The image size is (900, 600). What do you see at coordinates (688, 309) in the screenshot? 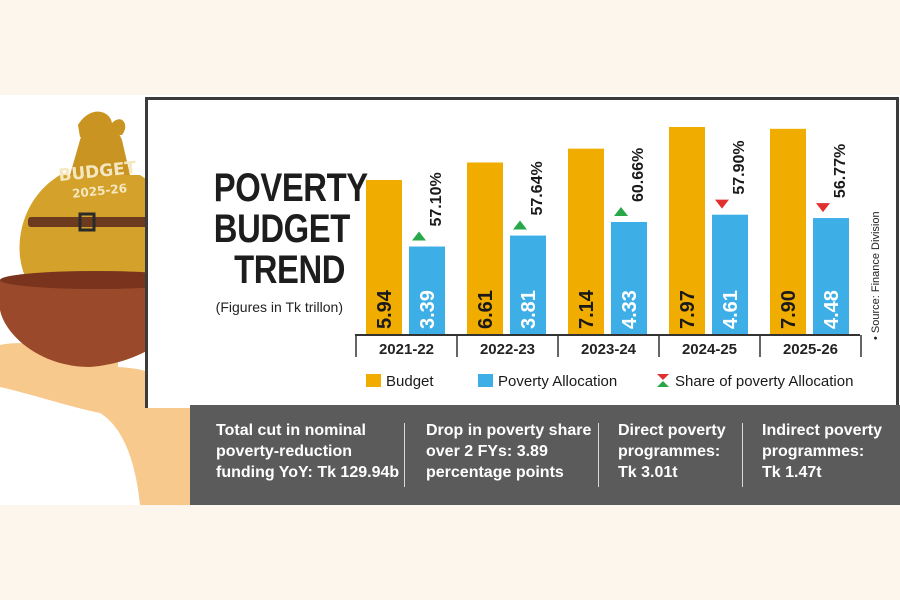
I see `bar-value-label-budget: 7.97` at bounding box center [688, 309].